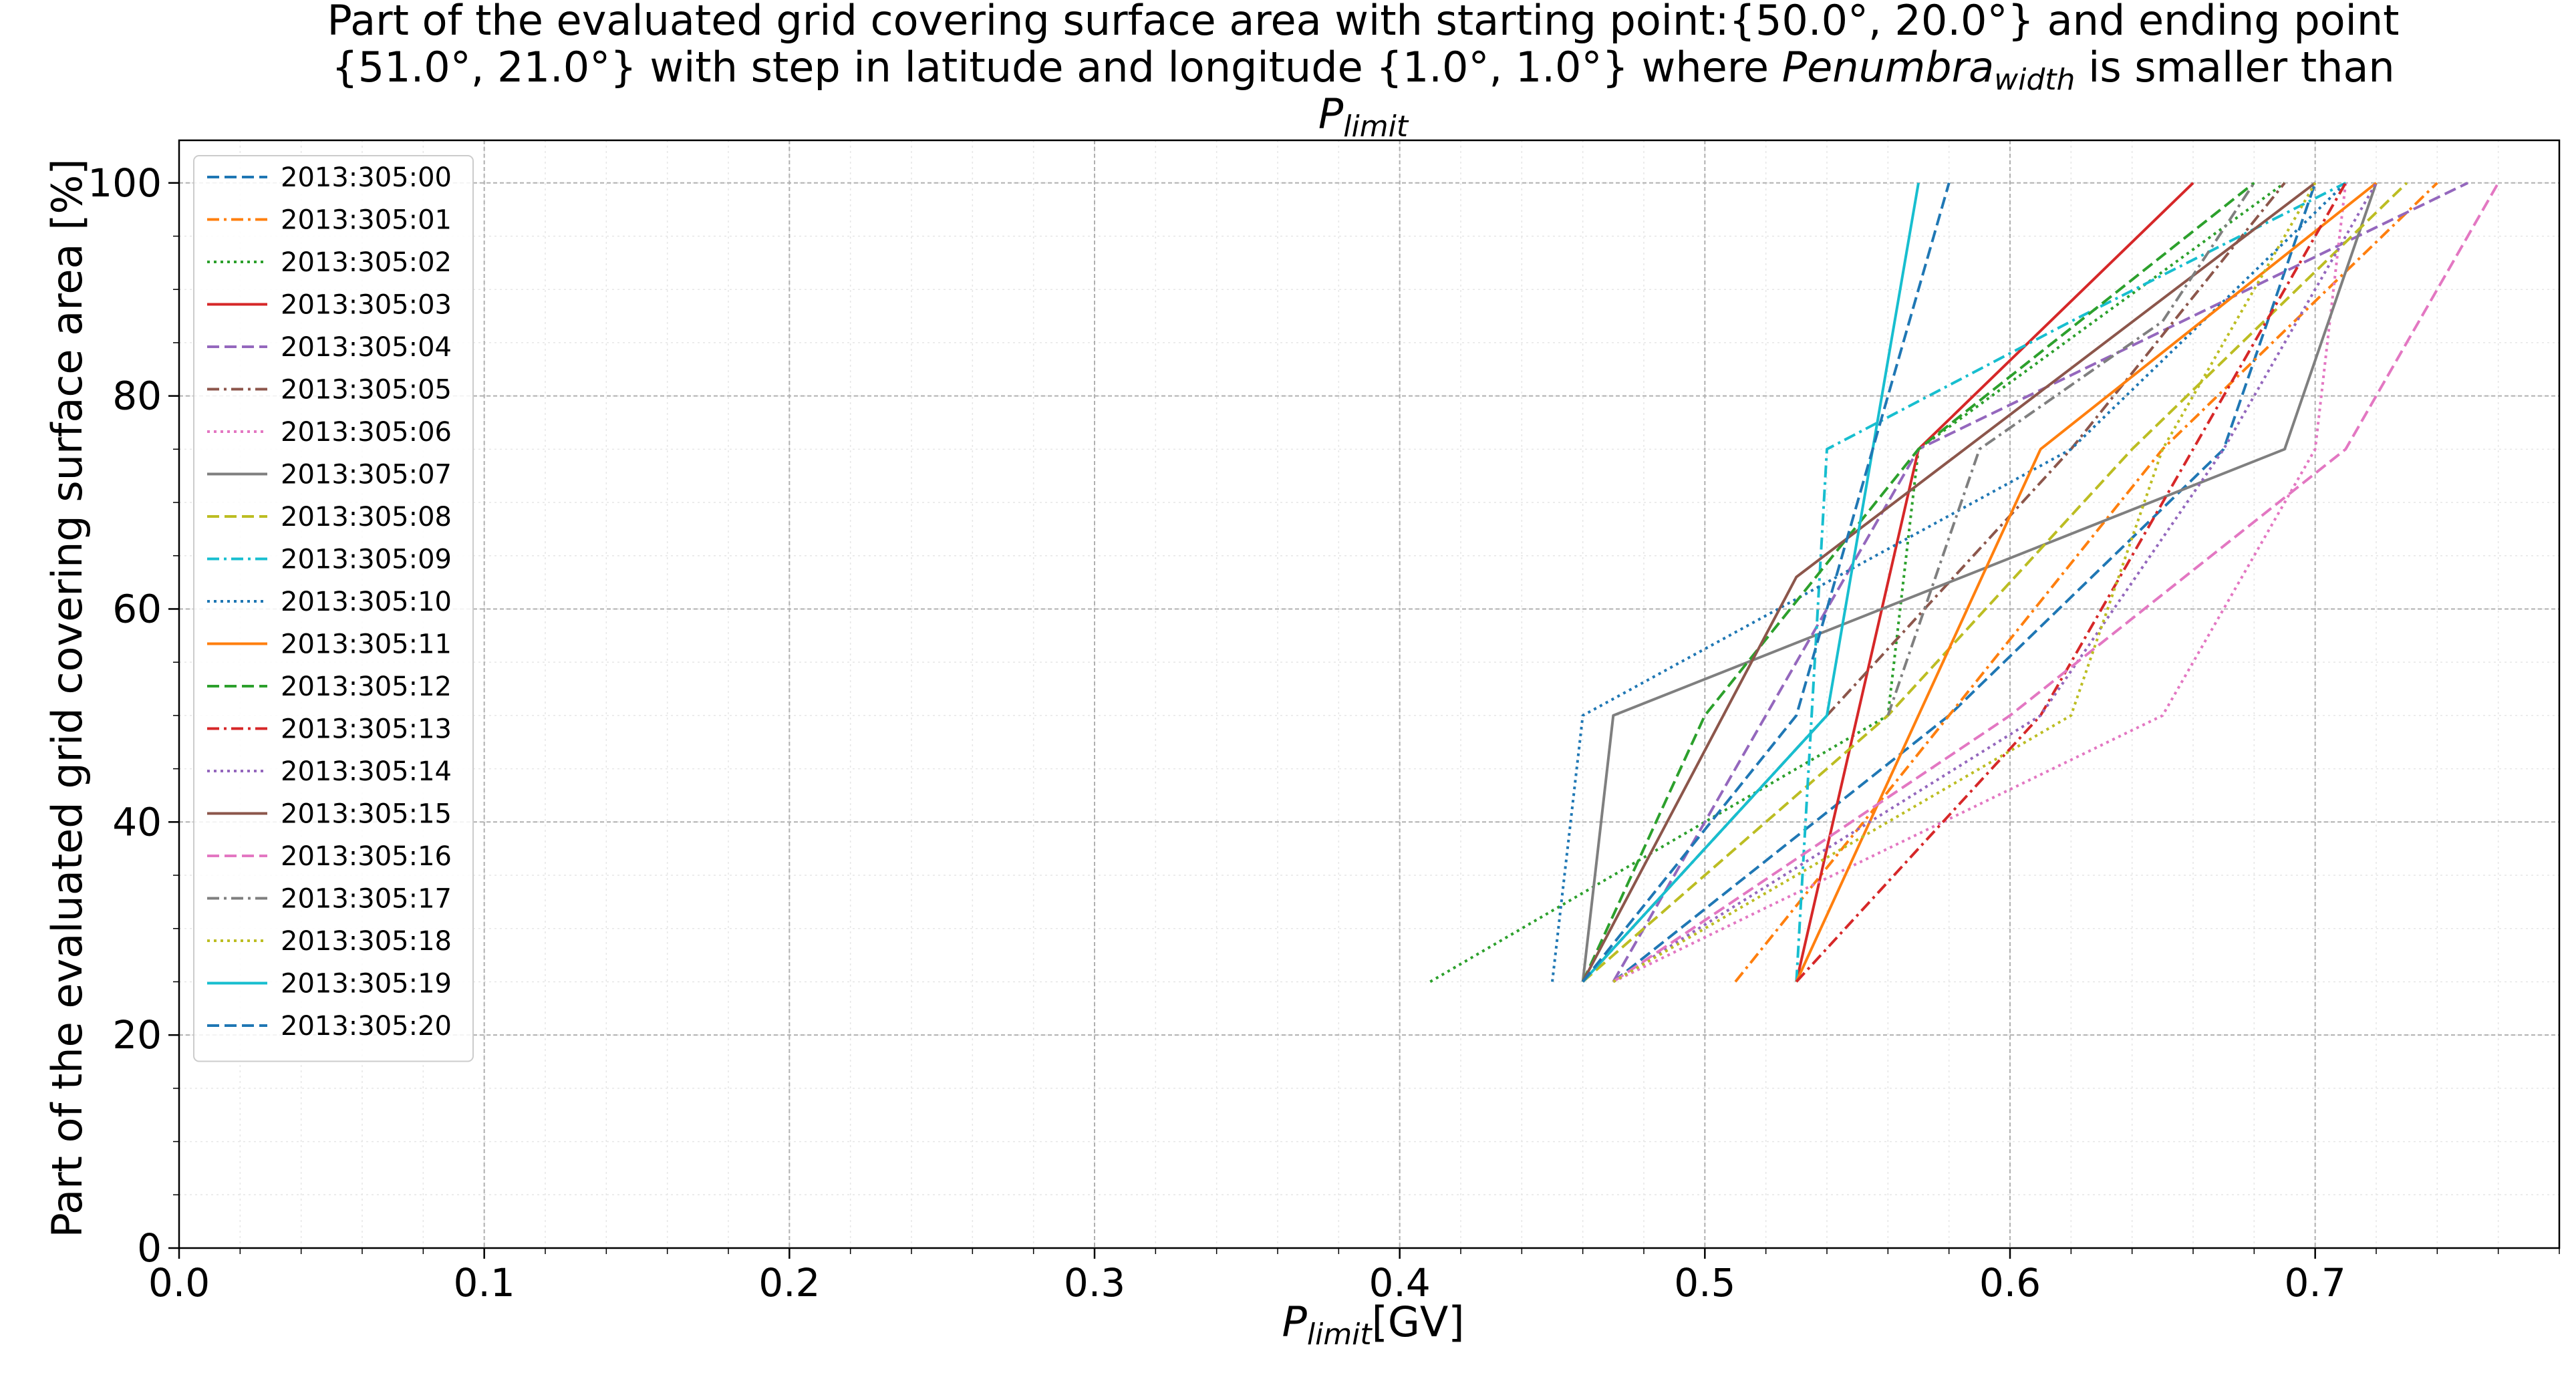 This screenshot has height=1373, width=2576. I want to click on legend-frame, so click(333, 608).